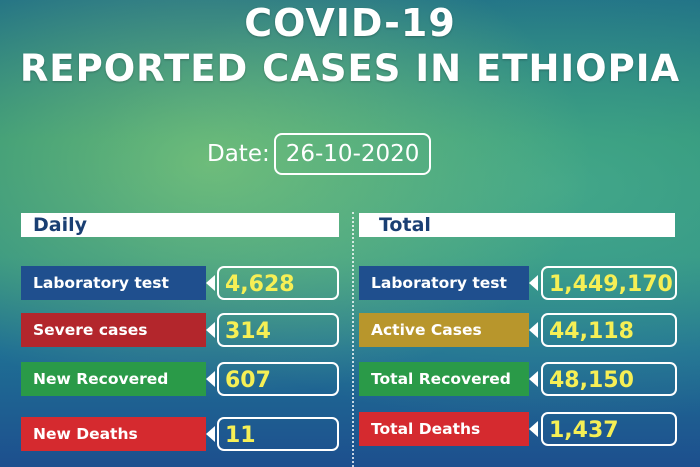  I want to click on daily-value: 314, so click(278, 330).